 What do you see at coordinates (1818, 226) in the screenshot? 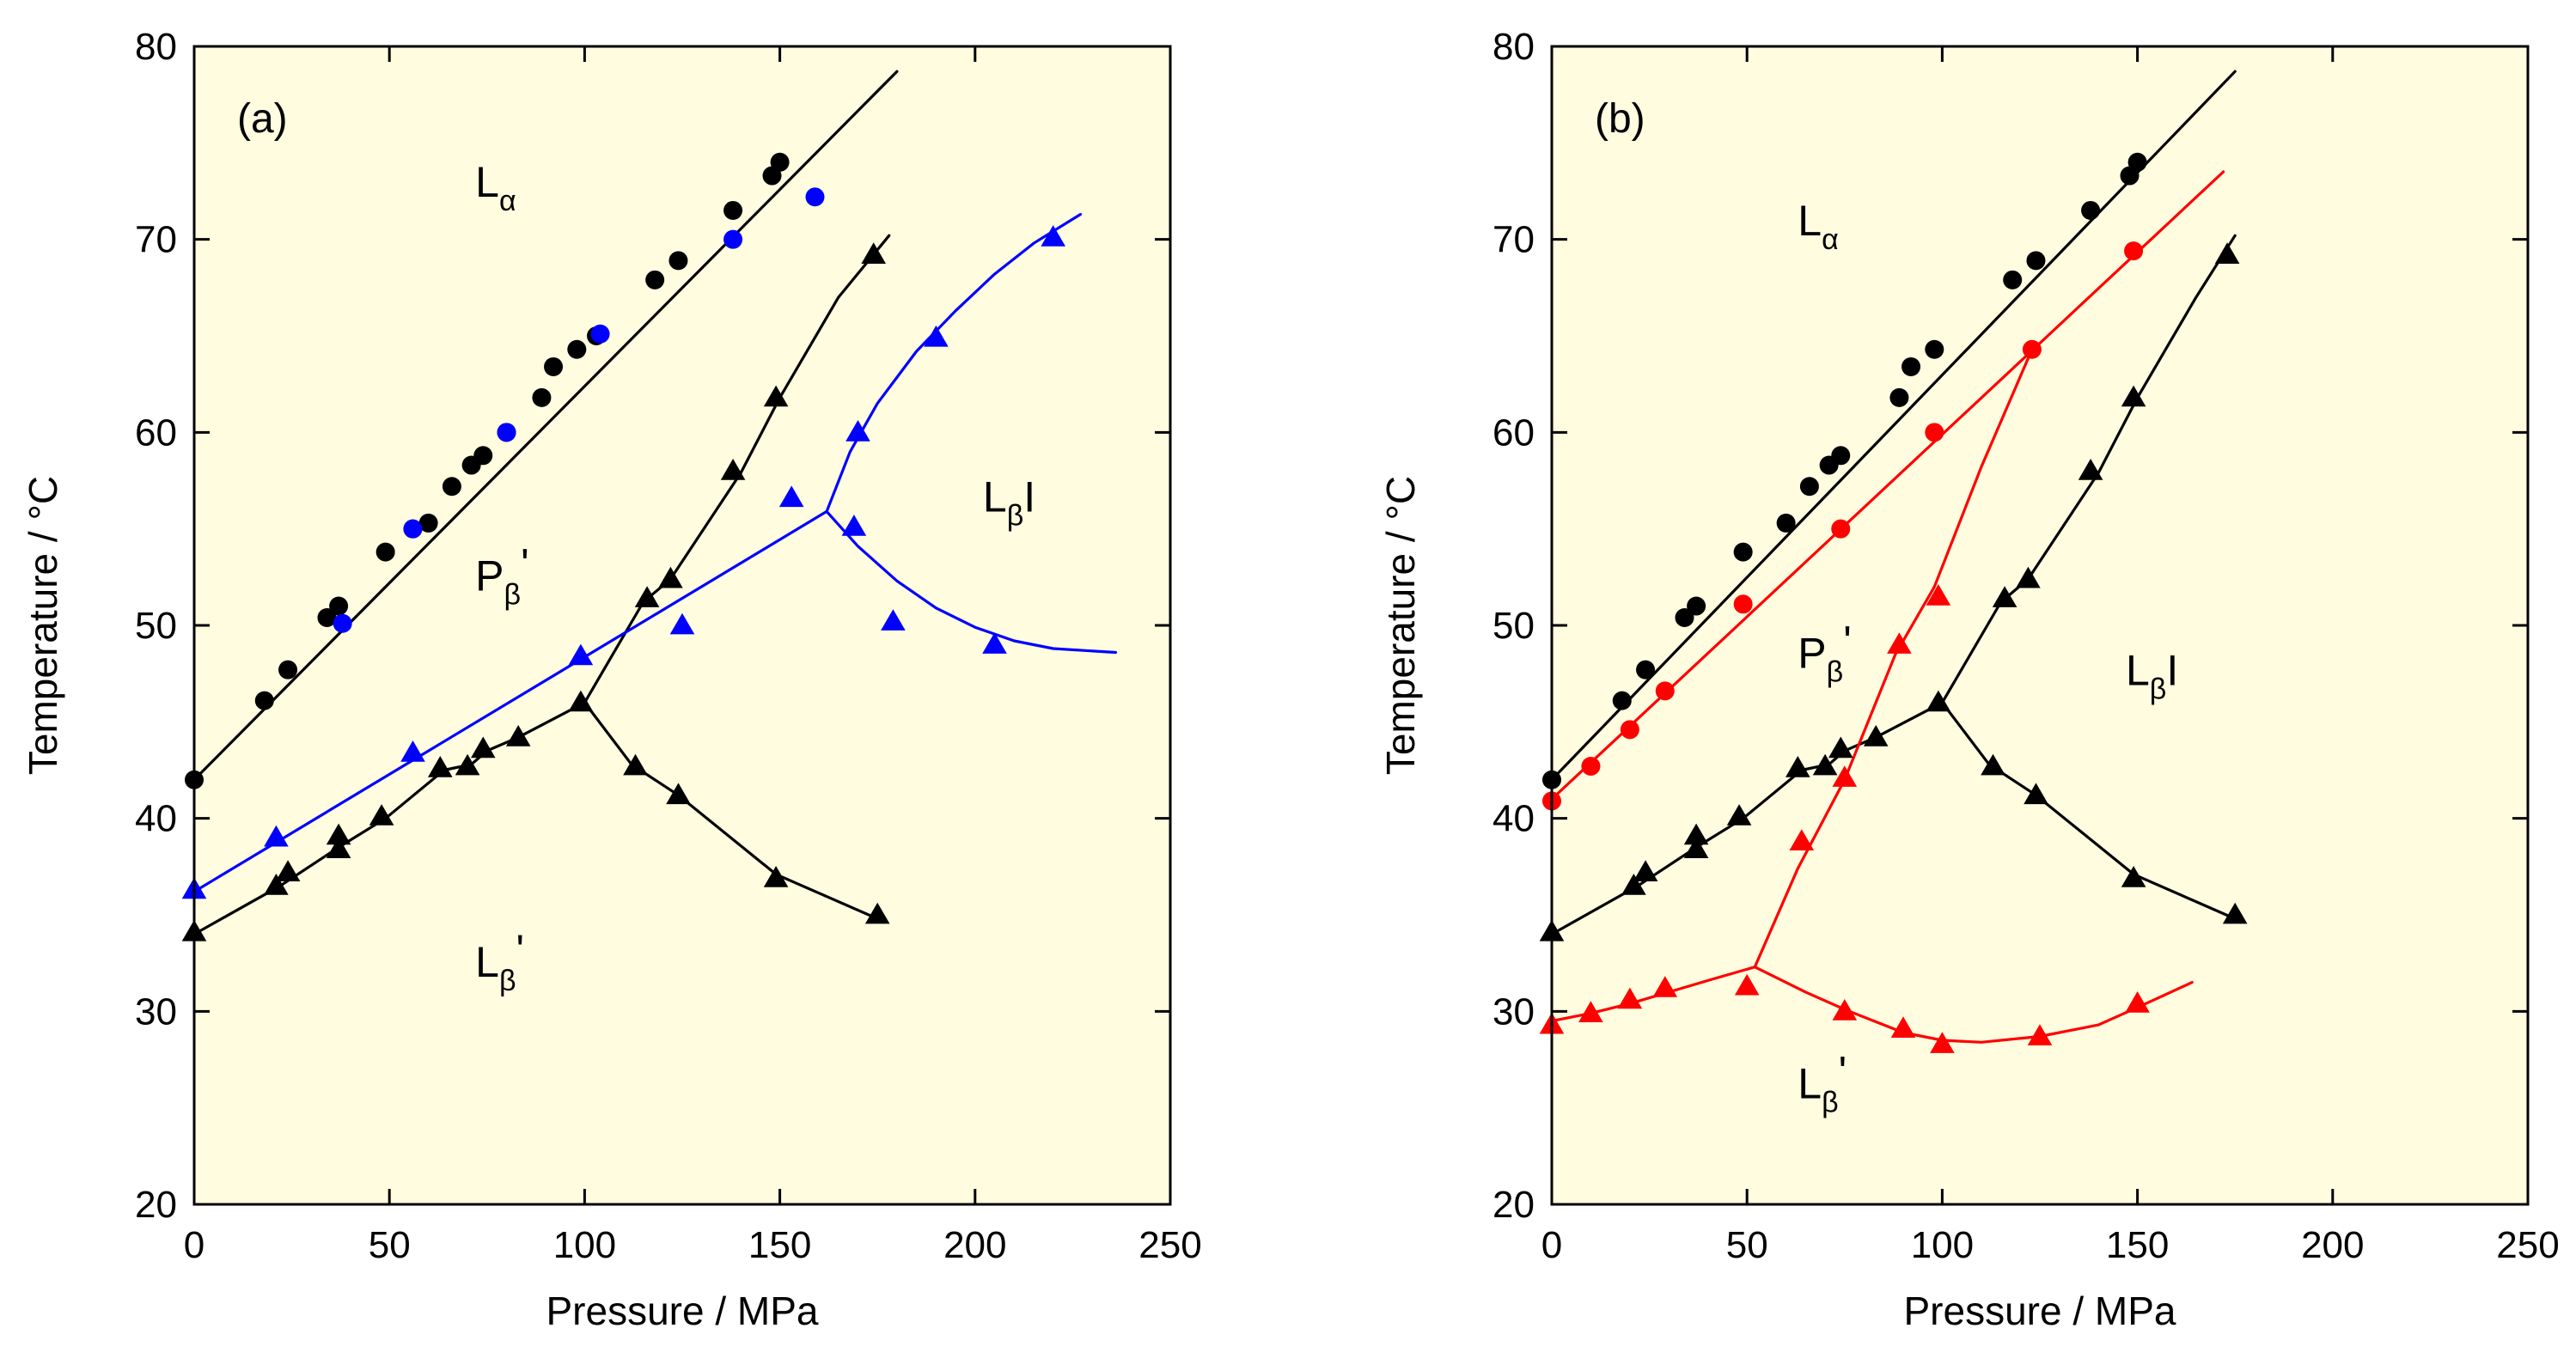
I see `phase-label: Lα` at bounding box center [1818, 226].